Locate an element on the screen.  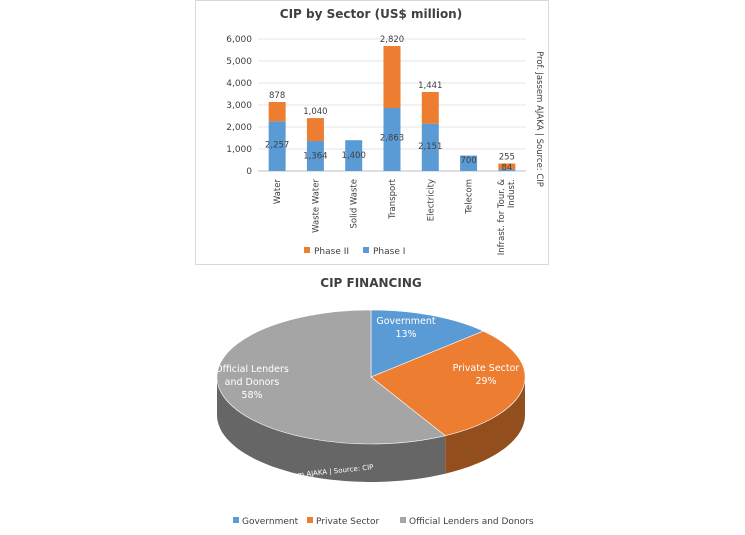
slice-label-percent: 13% is located at coordinates (405, 334).